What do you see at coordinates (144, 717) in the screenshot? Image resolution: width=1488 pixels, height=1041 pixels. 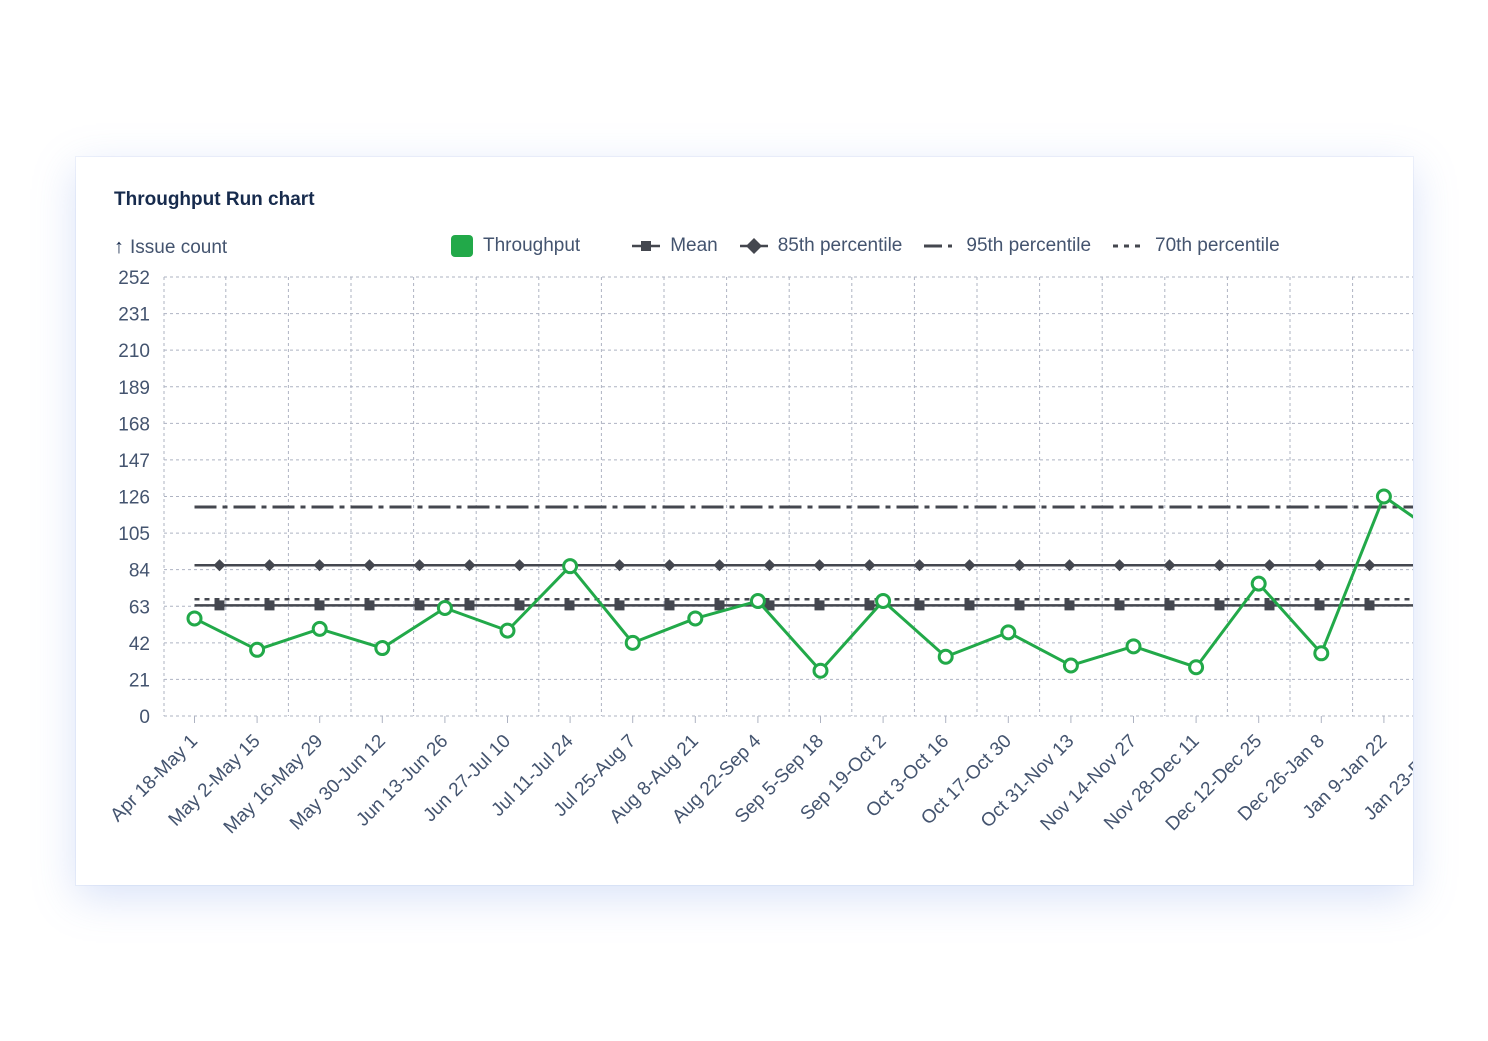 I see `y-tick-label: 0` at bounding box center [144, 717].